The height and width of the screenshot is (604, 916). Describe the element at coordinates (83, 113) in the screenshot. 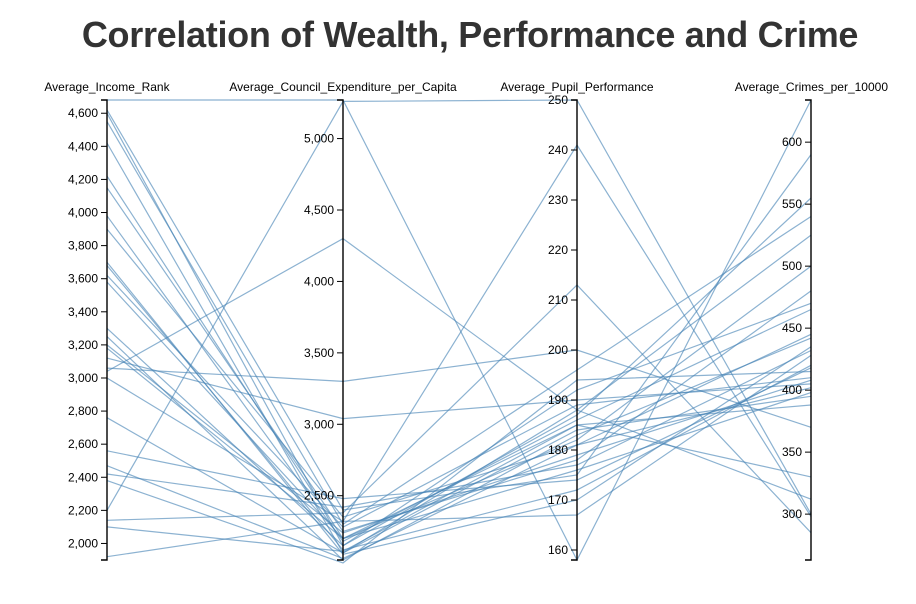

I see `tick-label: 4,600` at that location.